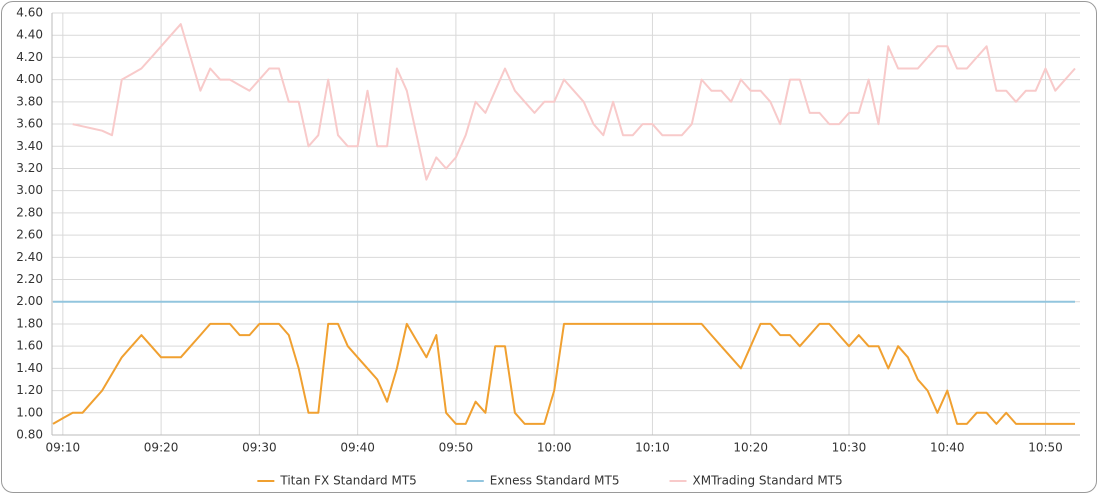 The height and width of the screenshot is (496, 1100). Describe the element at coordinates (456, 448) in the screenshot. I see `x-tick-label: 09:50` at that location.